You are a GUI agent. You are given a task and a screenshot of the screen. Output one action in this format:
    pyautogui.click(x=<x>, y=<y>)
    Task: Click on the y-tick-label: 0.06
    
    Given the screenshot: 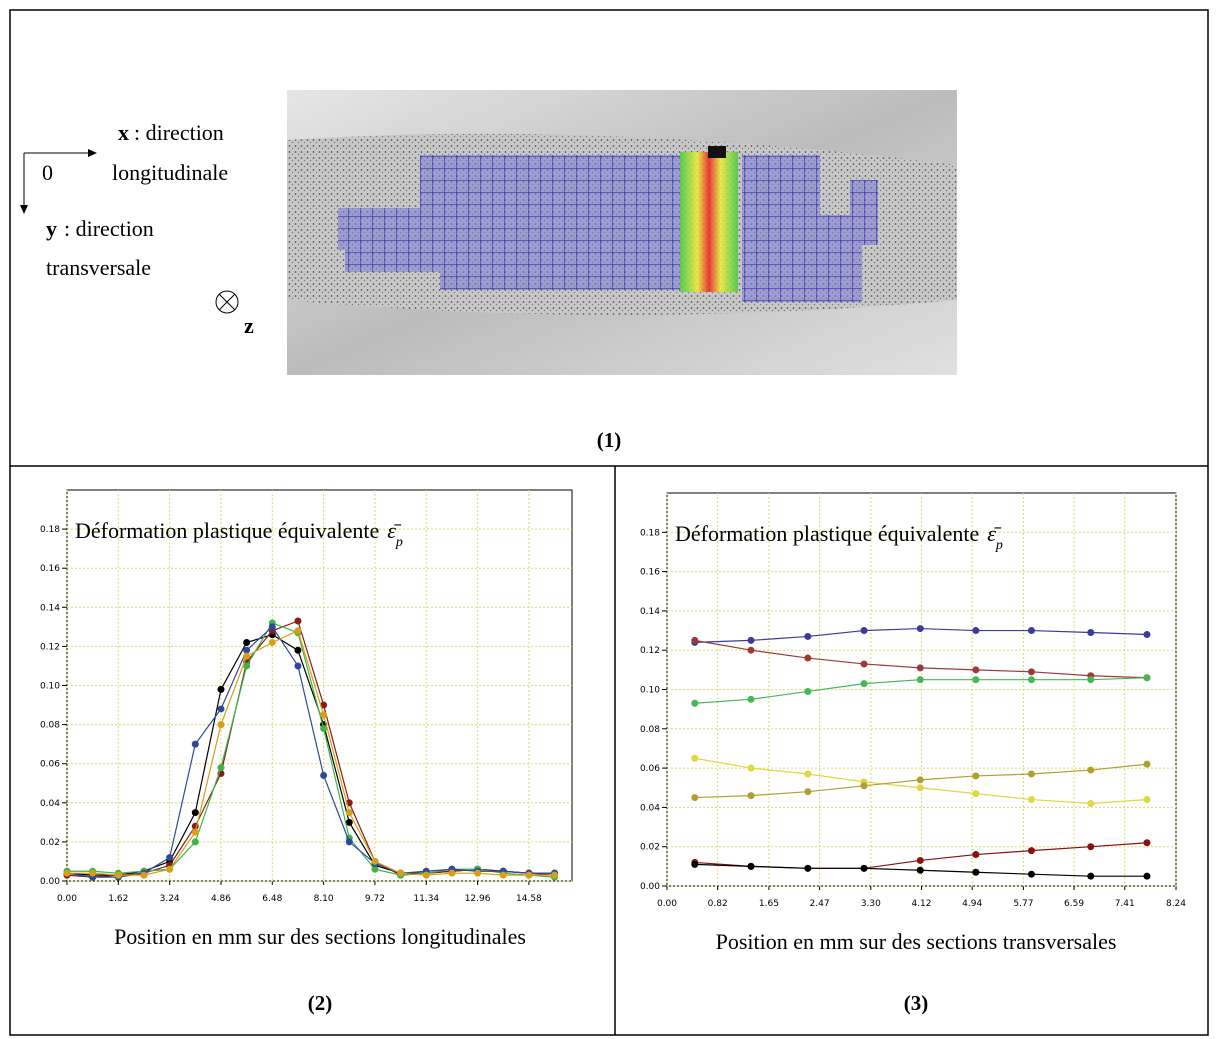 What is the action you would take?
    pyautogui.click(x=650, y=769)
    